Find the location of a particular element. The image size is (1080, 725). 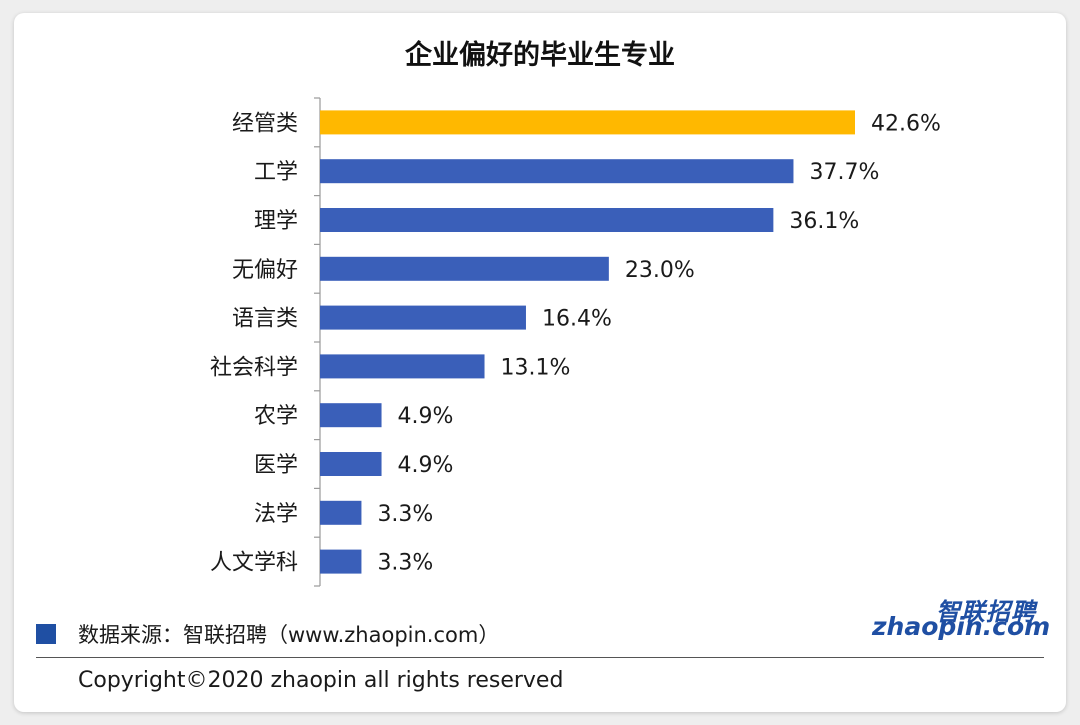

footer-divider is located at coordinates (540, 657).